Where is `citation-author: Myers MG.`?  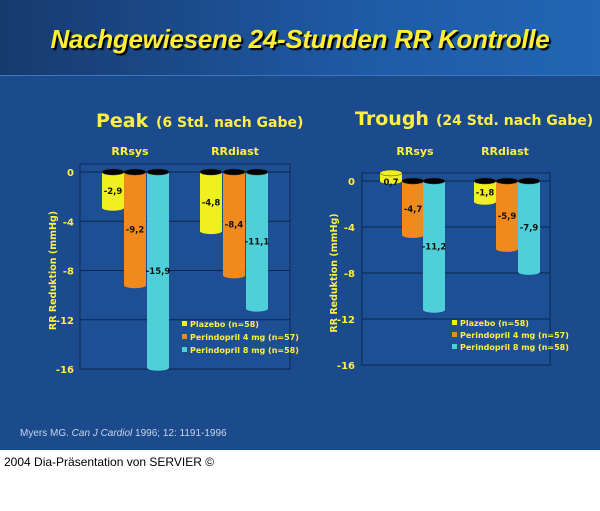
citation-author: Myers MG. is located at coordinates (46, 433).